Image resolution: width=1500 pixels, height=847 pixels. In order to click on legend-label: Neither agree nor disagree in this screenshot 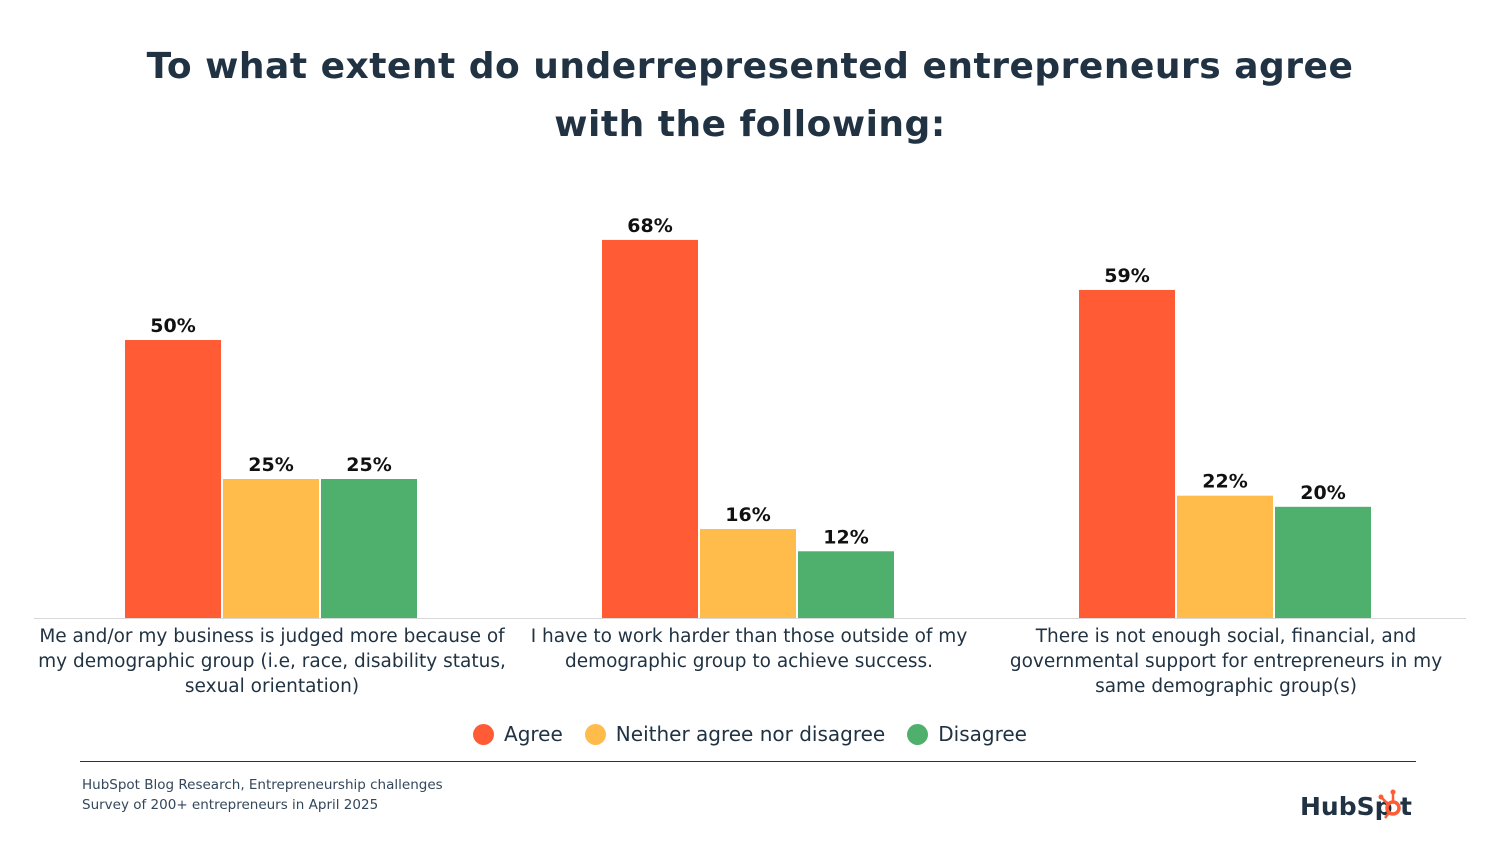, I will do `click(750, 734)`.